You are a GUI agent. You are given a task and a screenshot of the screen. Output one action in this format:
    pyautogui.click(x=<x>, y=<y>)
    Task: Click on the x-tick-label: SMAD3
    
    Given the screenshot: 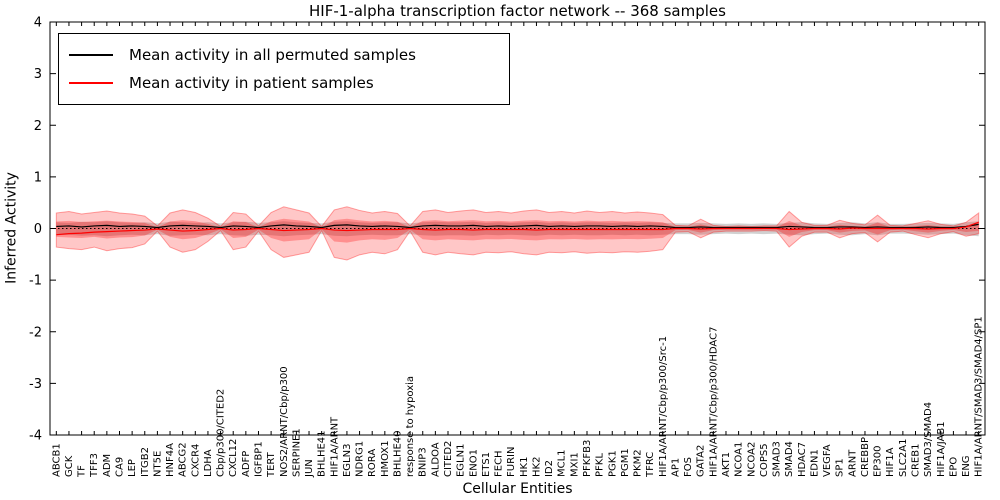 What is the action you would take?
    pyautogui.click(x=777, y=459)
    